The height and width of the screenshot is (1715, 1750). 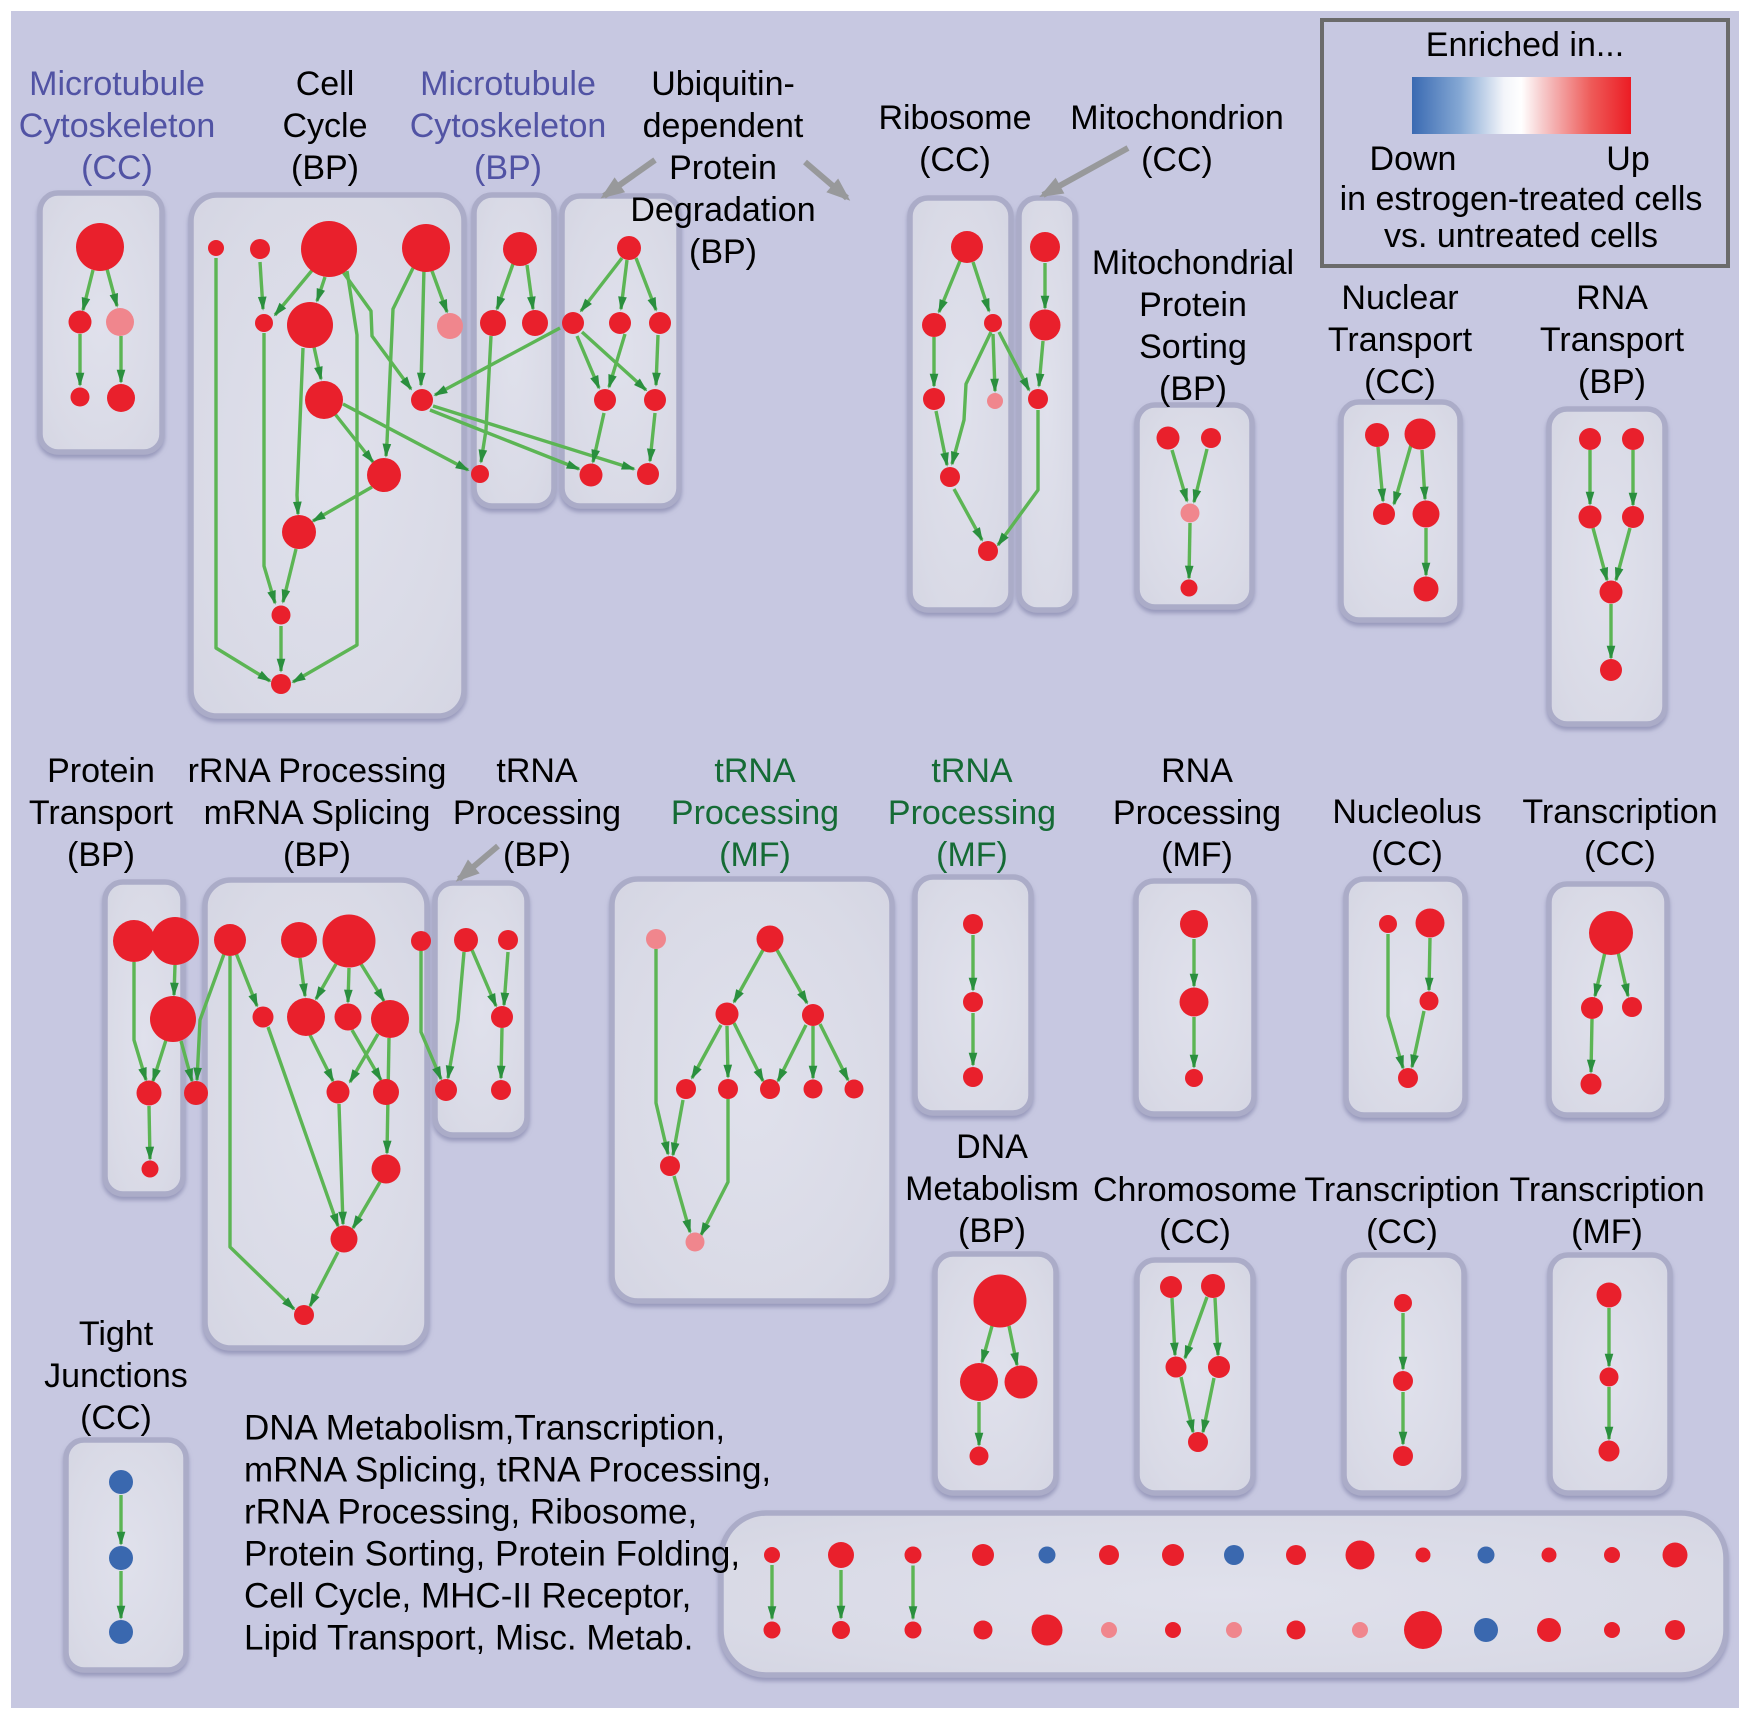 What do you see at coordinates (116, 1376) in the screenshot?
I see `svg-text: Junctions` at bounding box center [116, 1376].